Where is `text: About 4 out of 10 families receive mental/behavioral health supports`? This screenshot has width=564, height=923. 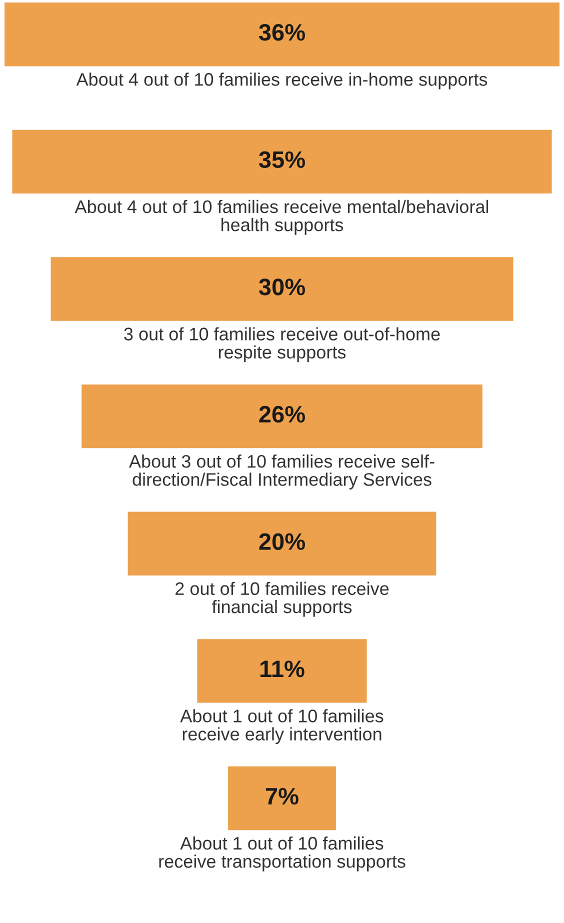 text: About 4 out of 10 families receive mental/behavioral health supports is located at coordinates (281, 217).